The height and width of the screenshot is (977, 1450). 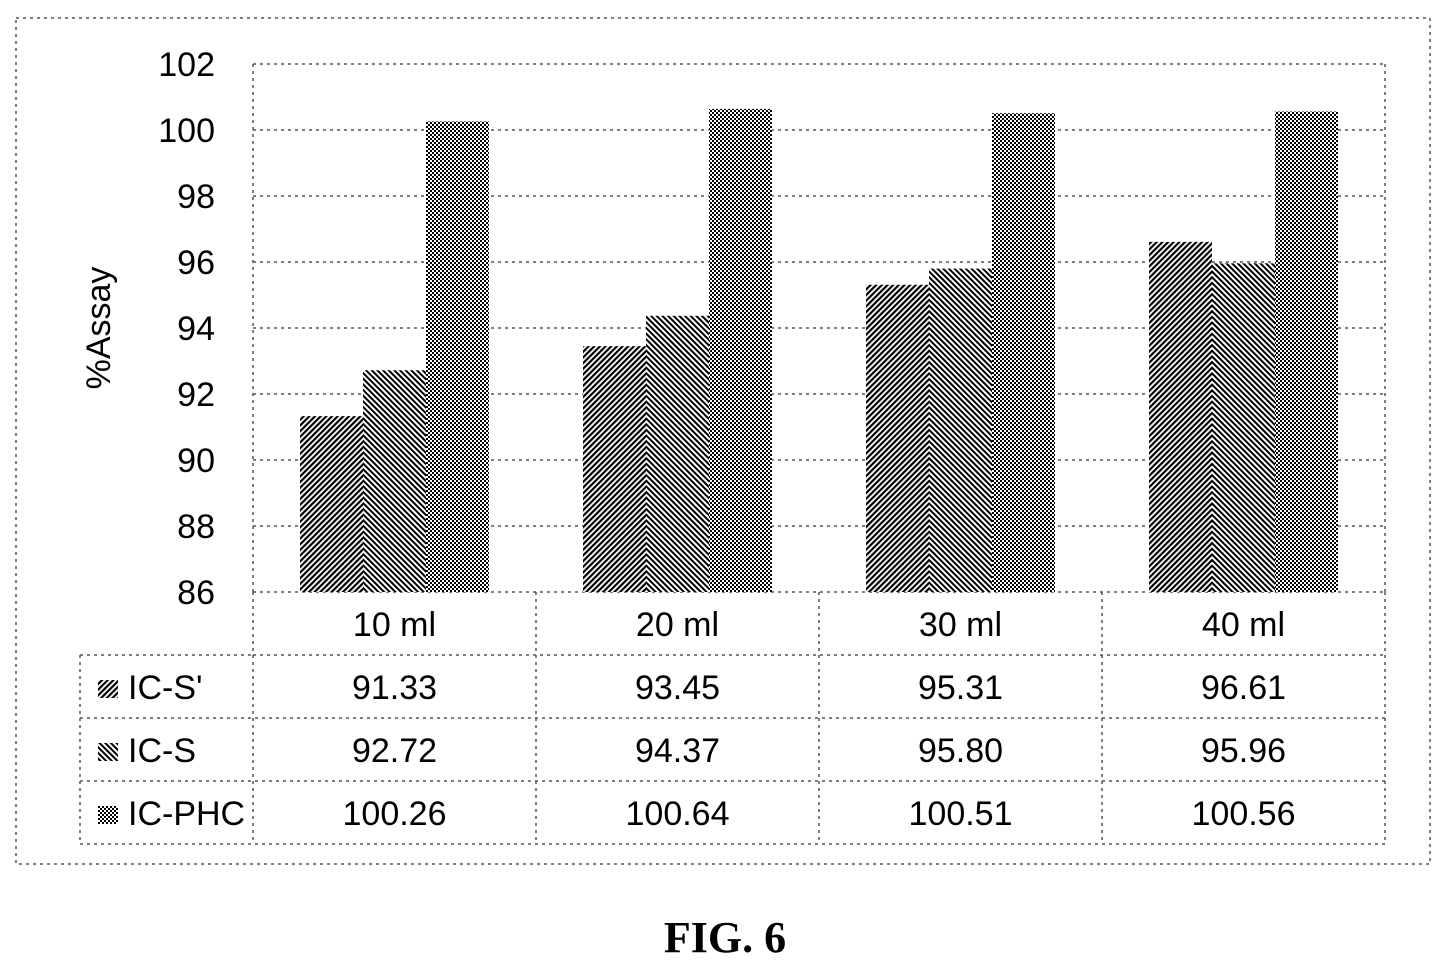 What do you see at coordinates (186, 814) in the screenshot?
I see `legend-series-name: IC-PHC` at bounding box center [186, 814].